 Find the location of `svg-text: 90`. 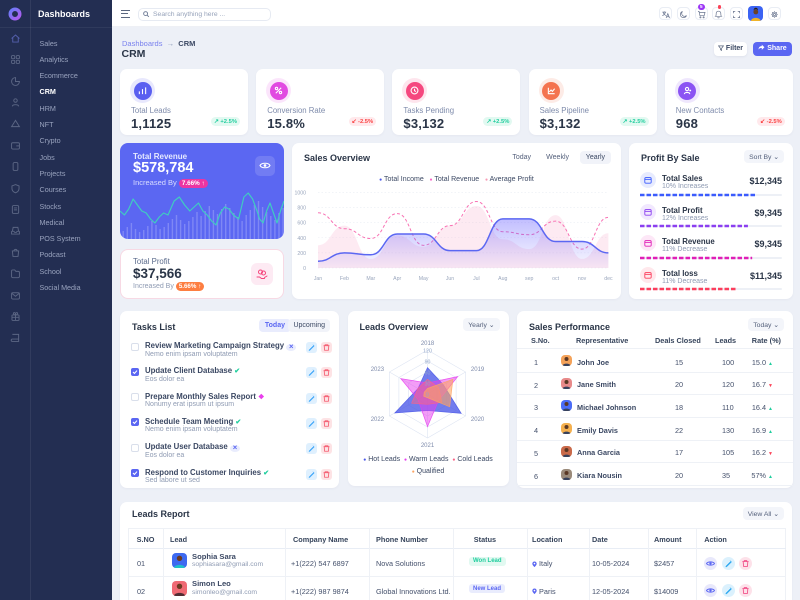

svg-text: 90 is located at coordinates (427, 363).